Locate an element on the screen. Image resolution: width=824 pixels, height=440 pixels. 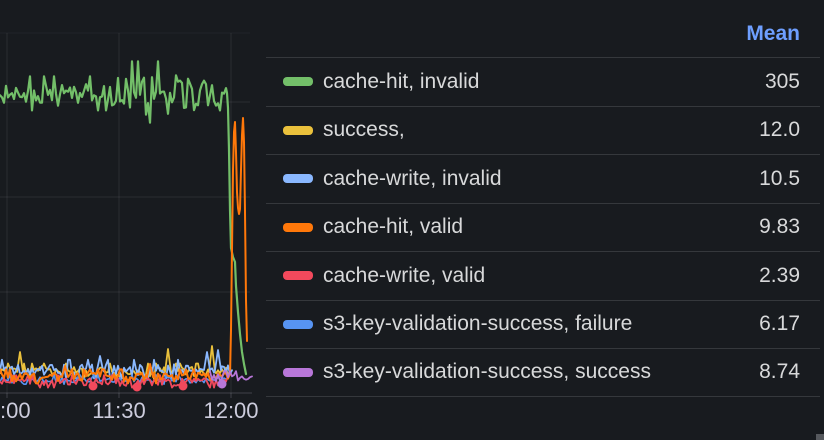
x-axis-tick-label: 11:30 is located at coordinates (119, 410).